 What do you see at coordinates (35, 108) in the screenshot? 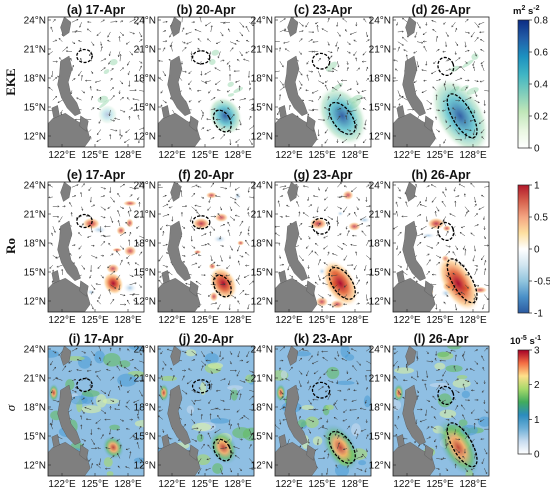
I see `y-tick-label: 15°N` at bounding box center [35, 108].